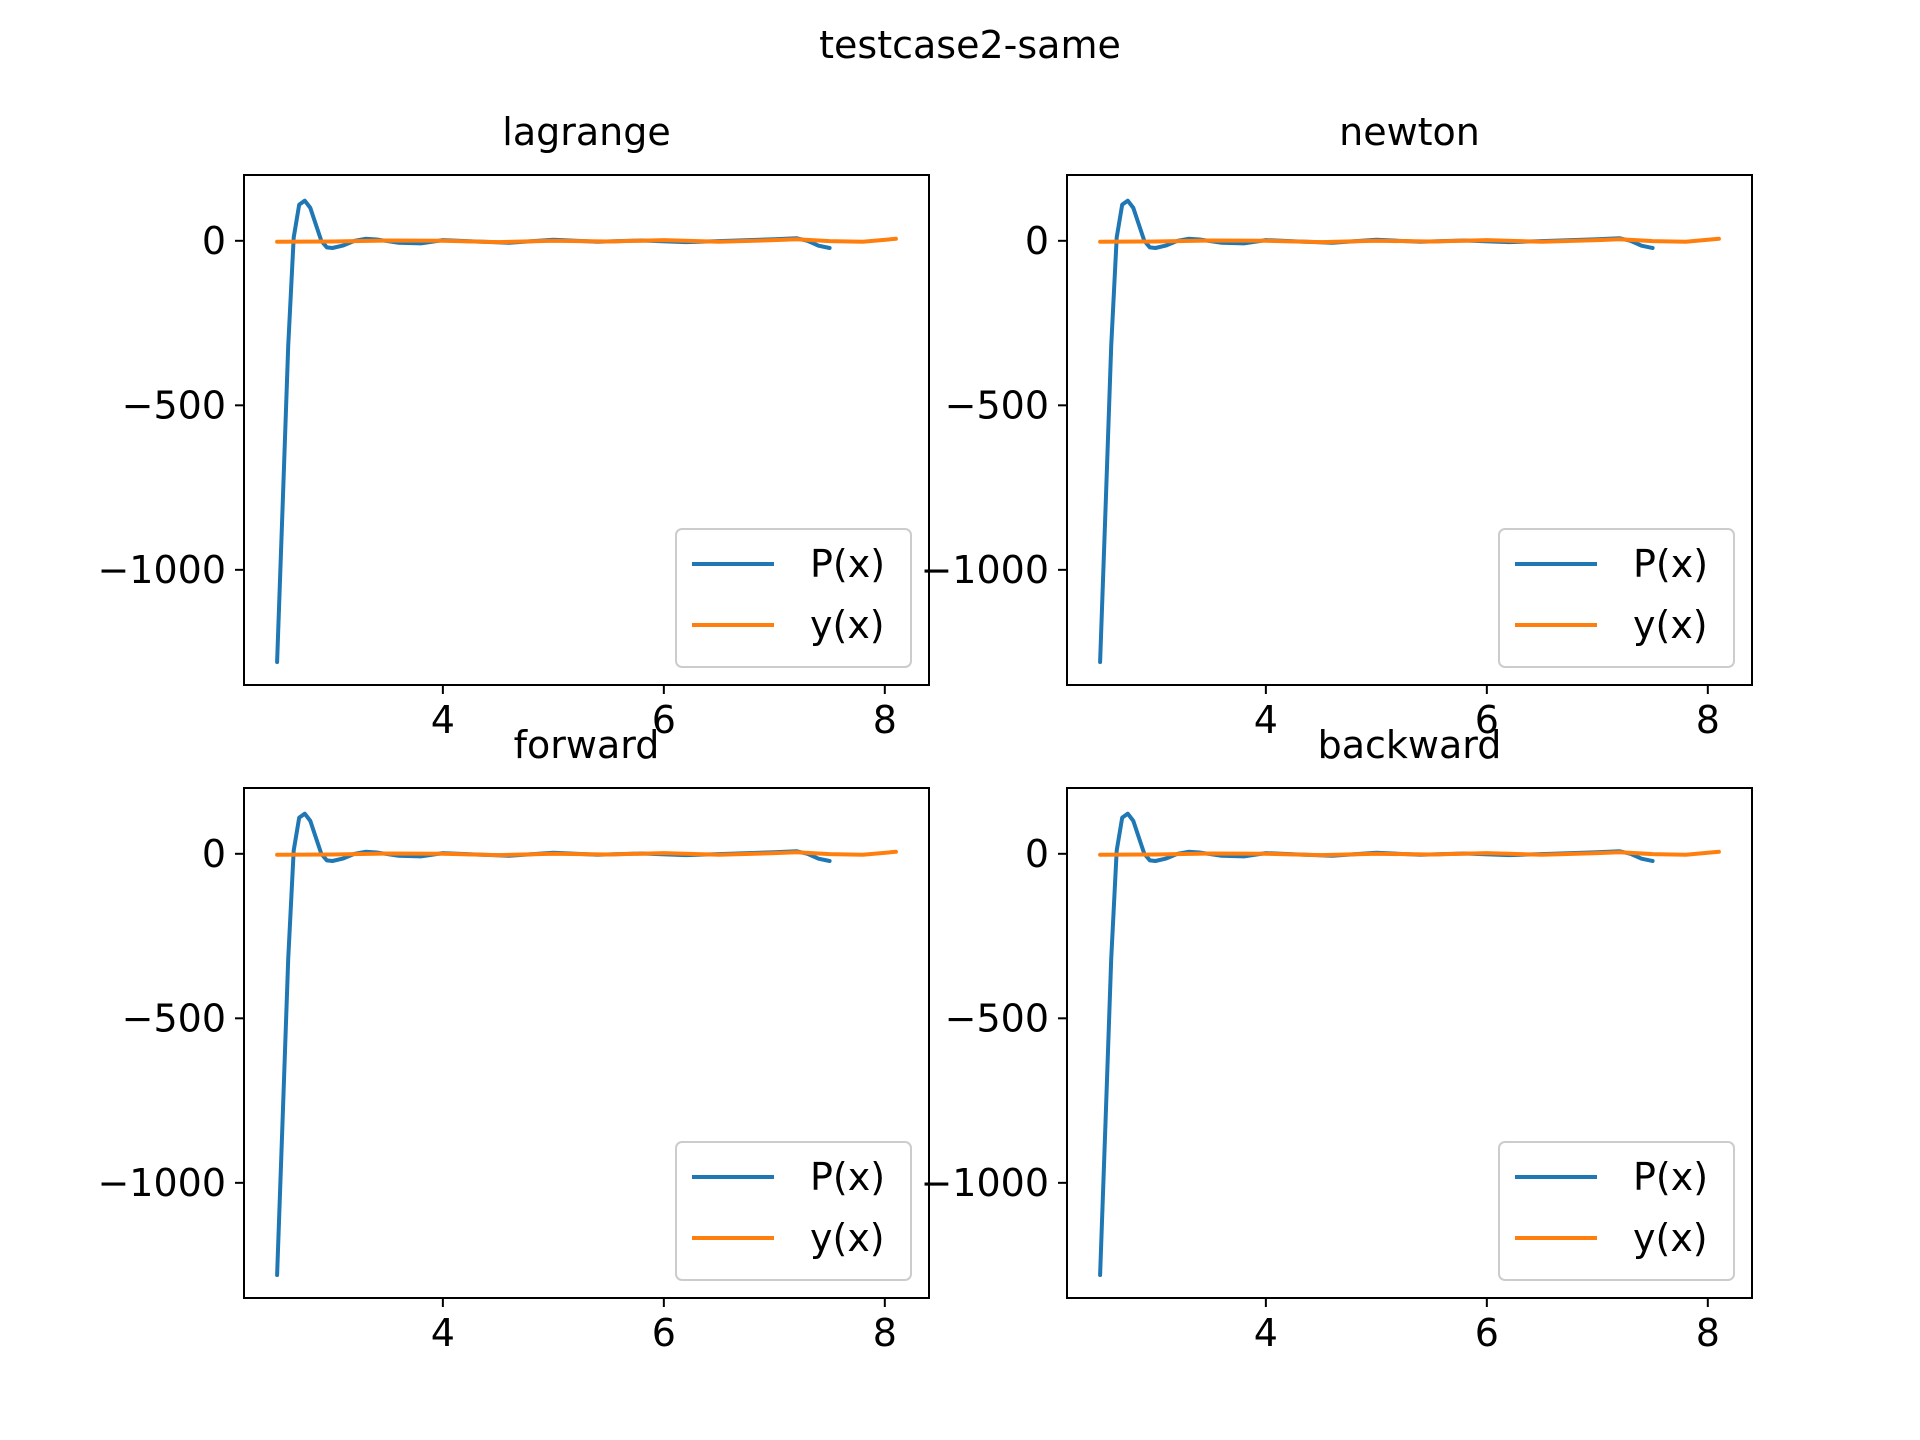 This screenshot has width=1920, height=1440. I want to click on panel-title: newton, so click(1409, 132).